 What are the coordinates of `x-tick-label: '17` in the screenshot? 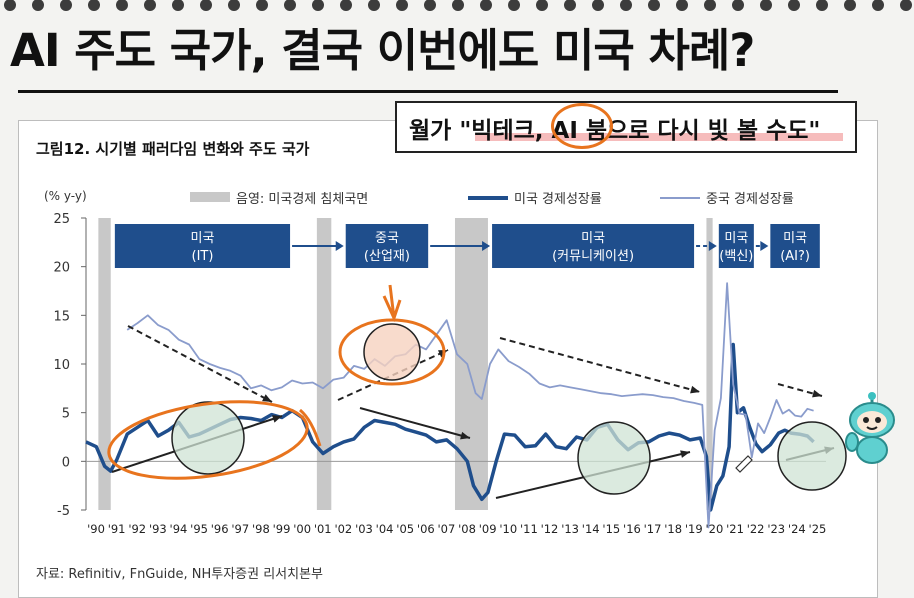 It's located at (653, 529).